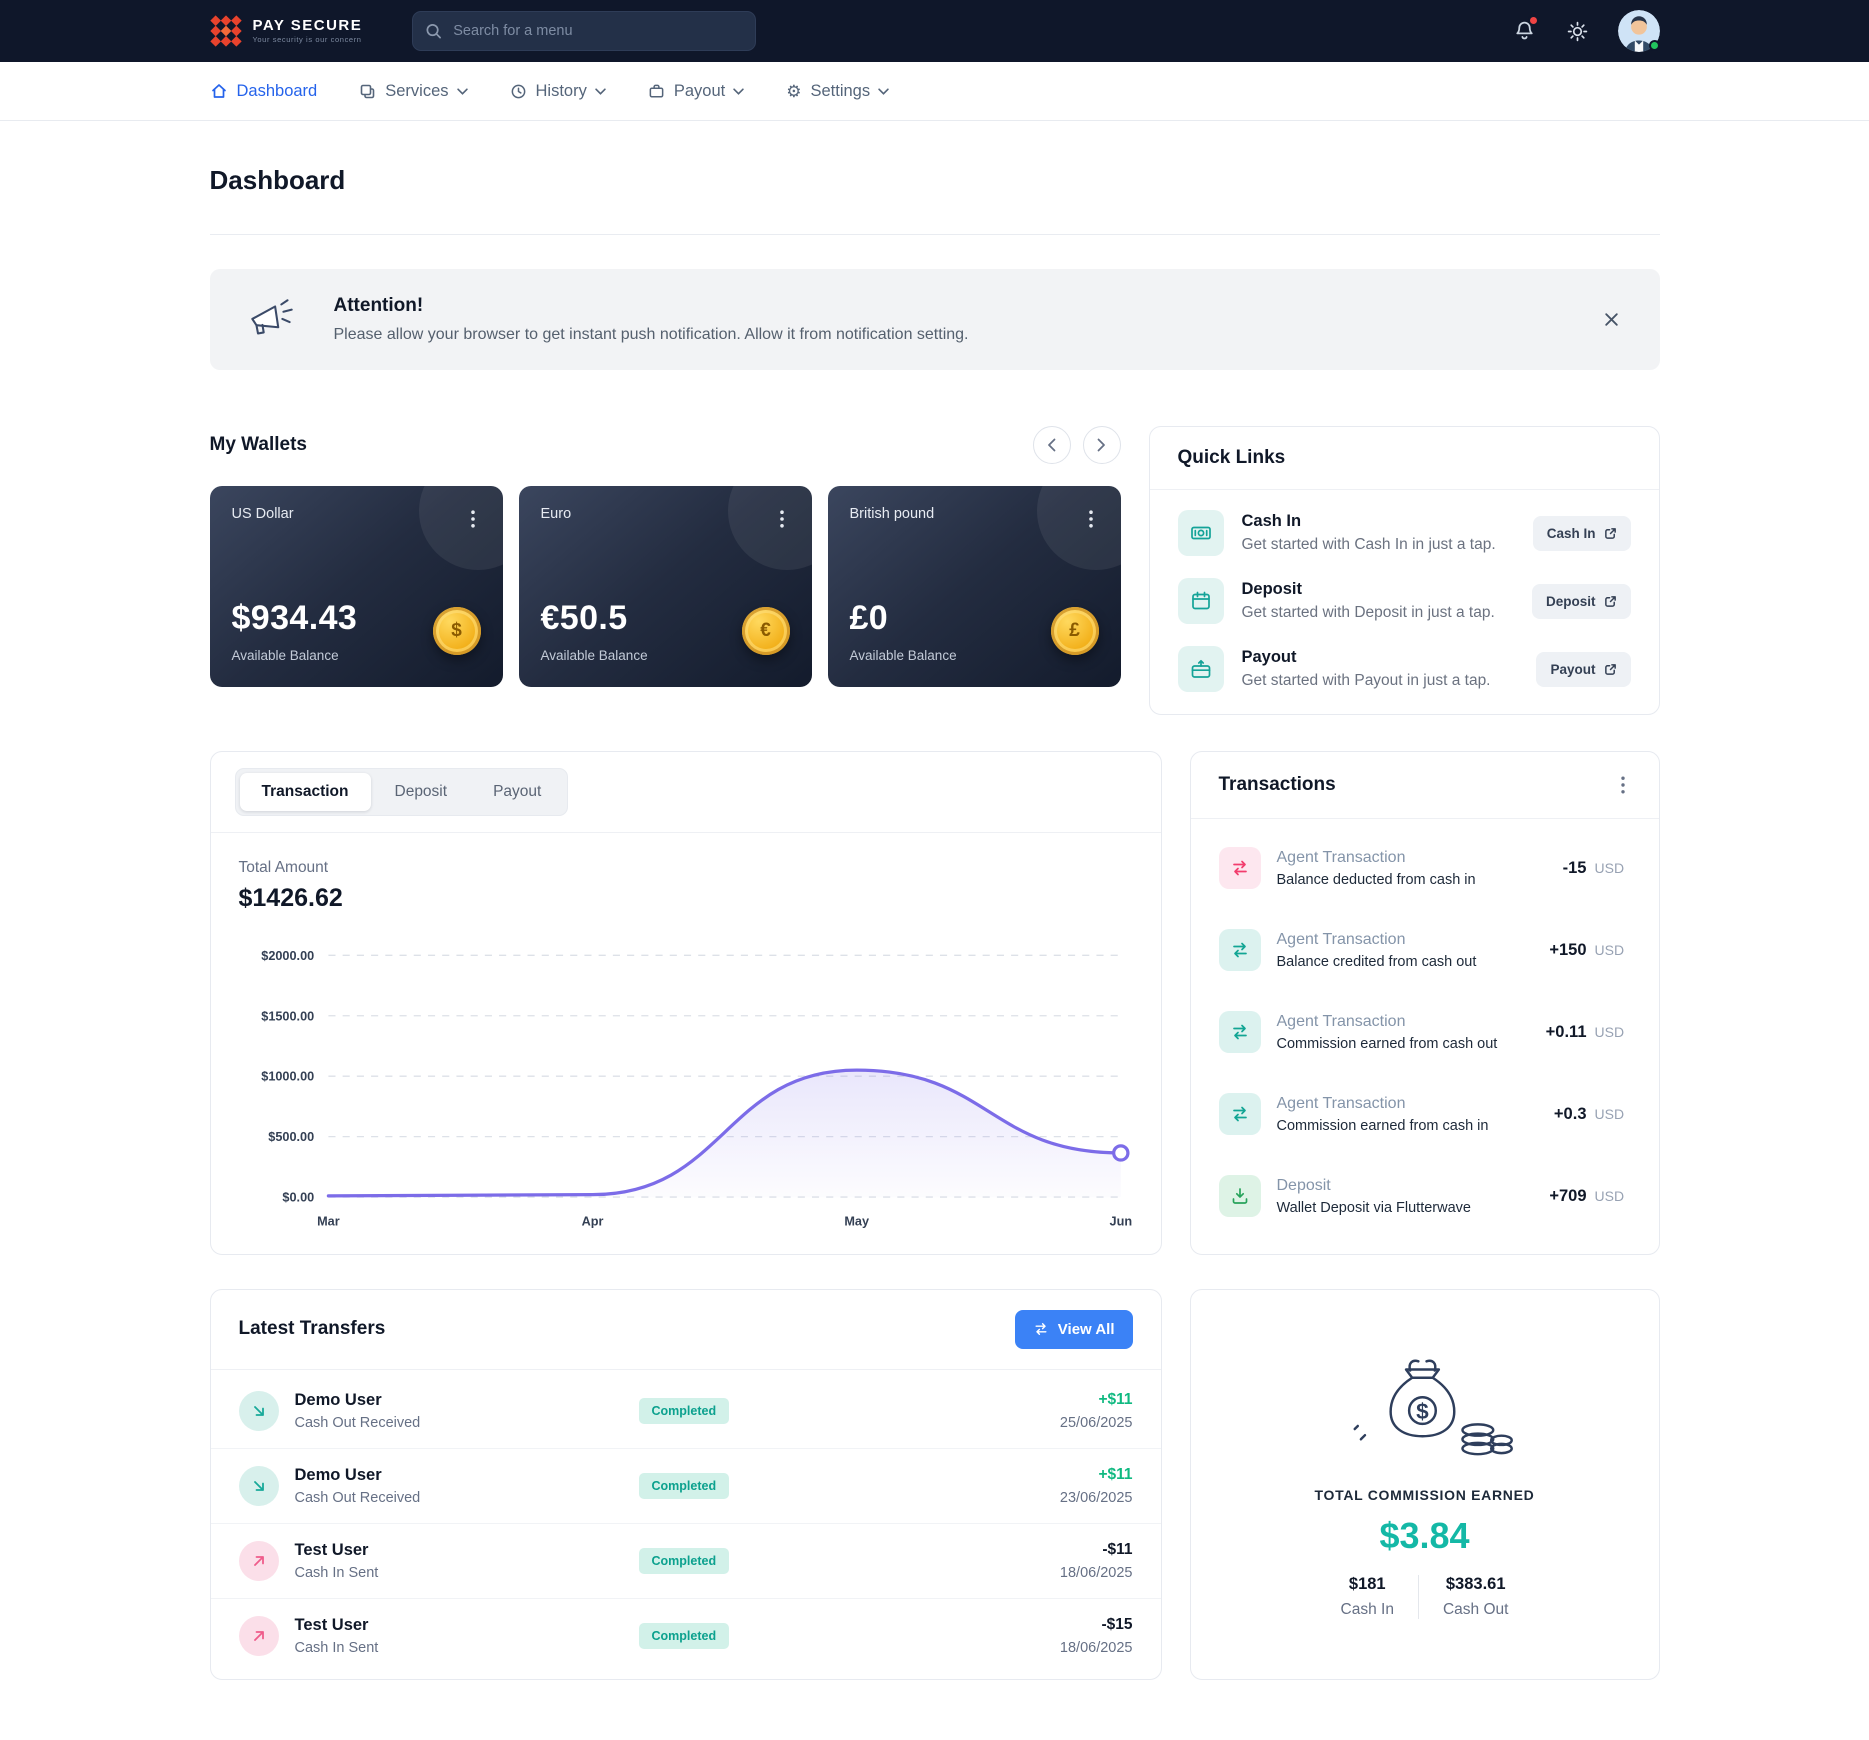 Image resolution: width=1869 pixels, height=1740 pixels. Describe the element at coordinates (1073, 1329) in the screenshot. I see `view-all-button: View All` at that location.